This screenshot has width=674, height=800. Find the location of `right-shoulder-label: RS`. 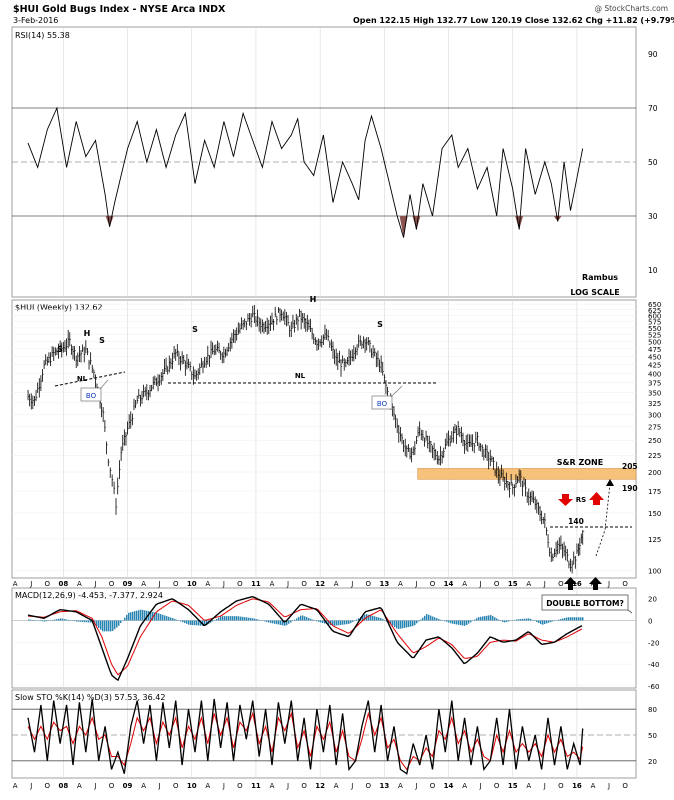

right-shoulder-label: RS is located at coordinates (581, 500).